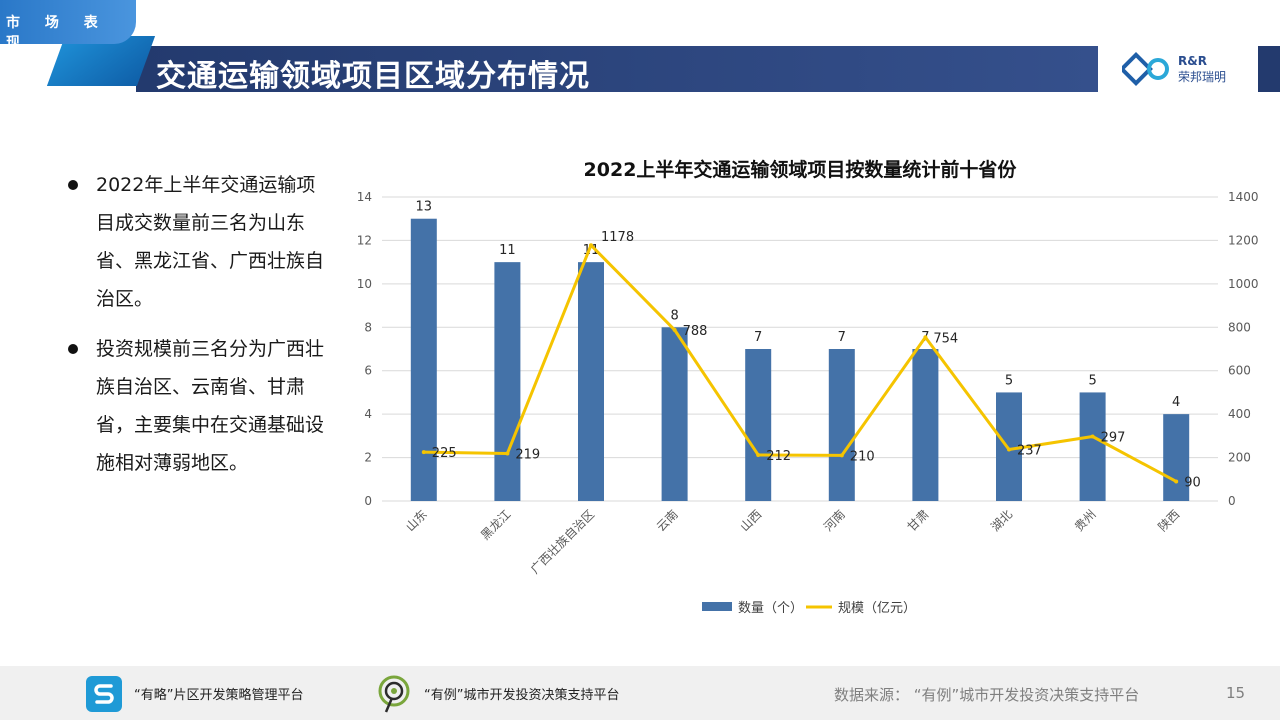 The height and width of the screenshot is (720, 1280). I want to click on legend-swatch-bar, so click(717, 606).